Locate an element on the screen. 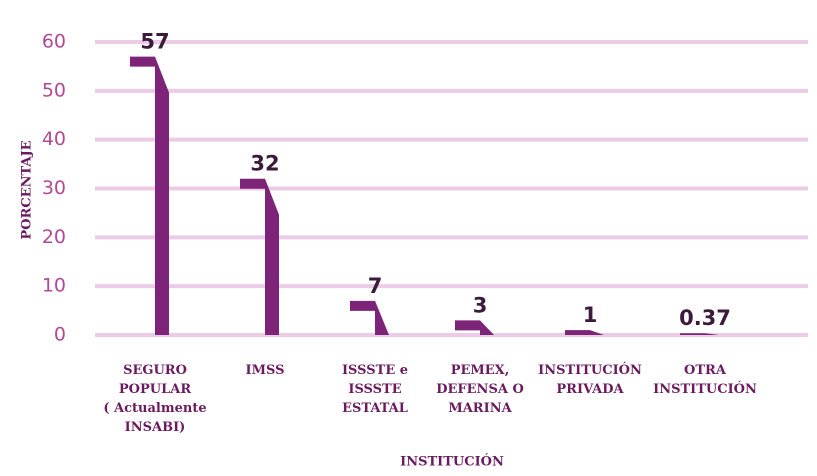 The image size is (817, 476). y-axis-title: PORCENTAJE is located at coordinates (27, 189).